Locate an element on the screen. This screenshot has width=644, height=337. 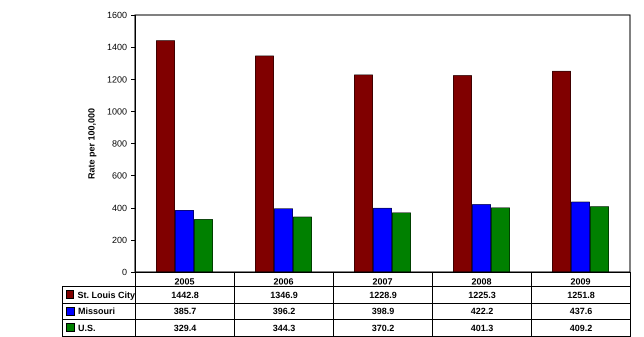
data-label: 396.2 is located at coordinates (284, 311).